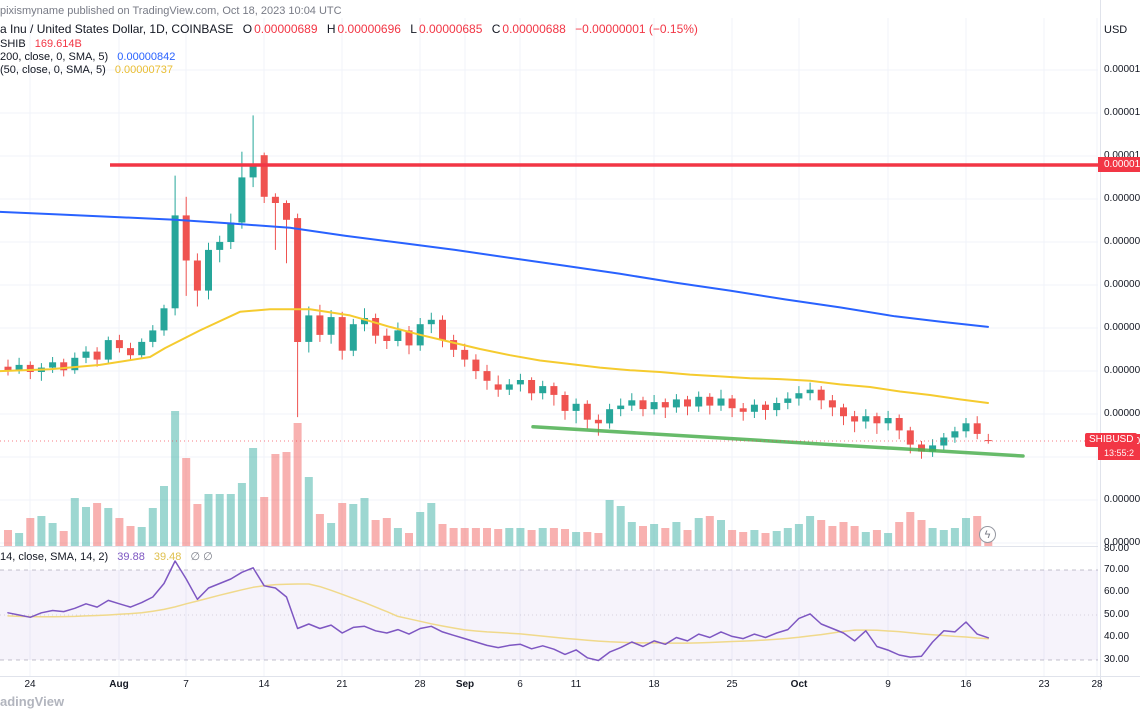 This screenshot has width=1140, height=711. What do you see at coordinates (576, 684) in the screenshot?
I see `time-axis-label: 11` at bounding box center [576, 684].